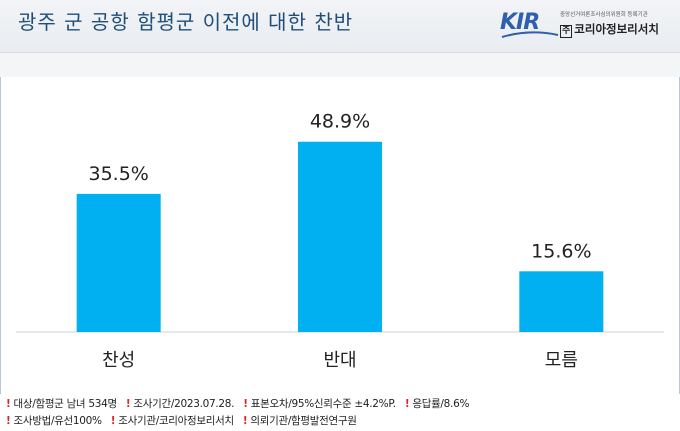 This screenshot has width=680, height=431. I want to click on chart-title: 광주 군 공항 함평군 이전에 대한 찬반, so click(186, 22).